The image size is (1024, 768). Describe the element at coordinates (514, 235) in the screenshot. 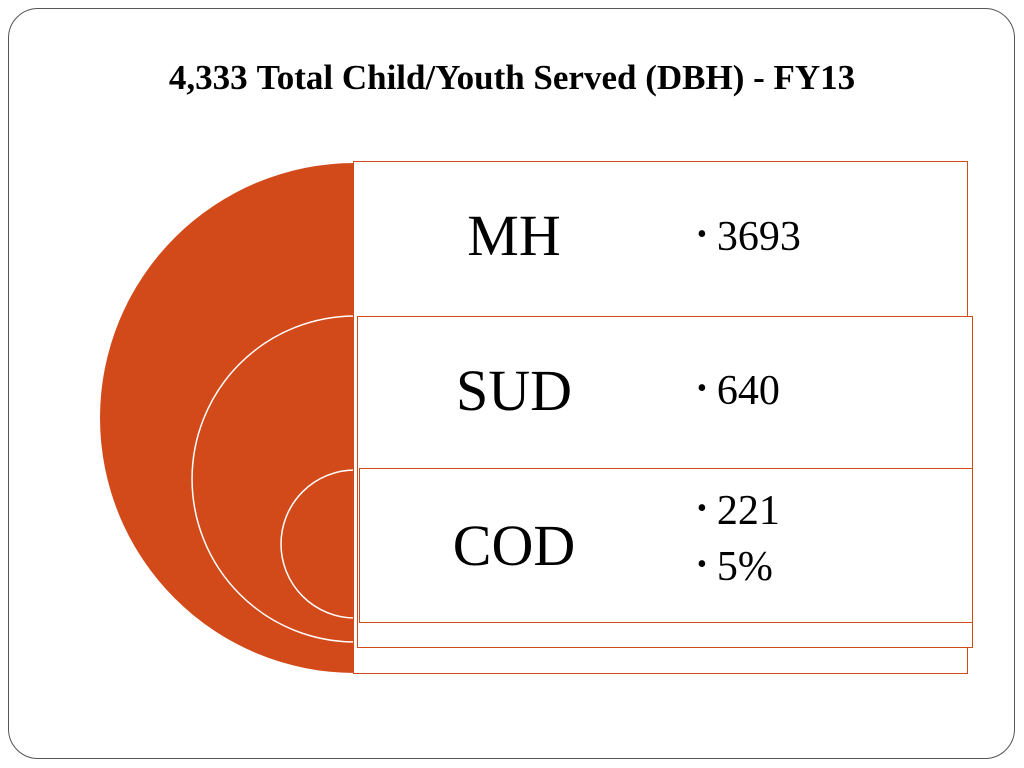

I see `row-label-mh: MH` at that location.